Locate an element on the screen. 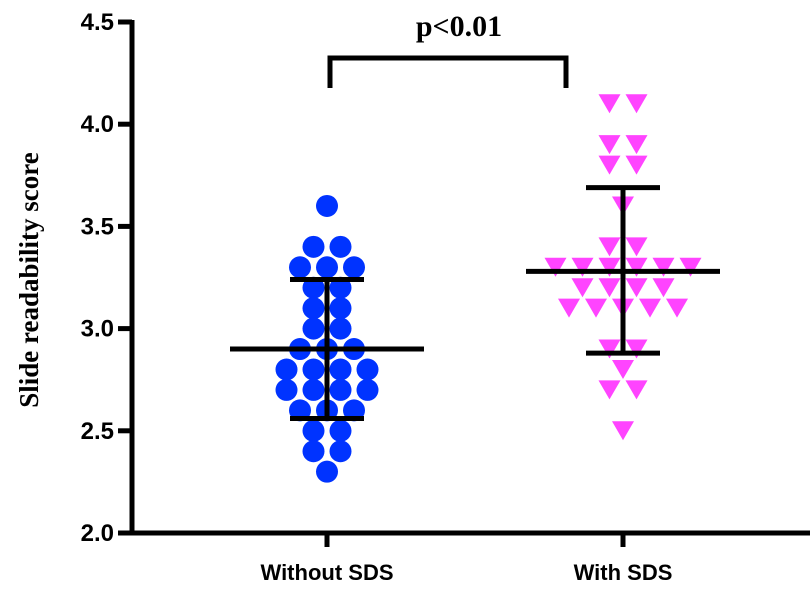  y-tick-label: 2.5 is located at coordinates (97, 431).